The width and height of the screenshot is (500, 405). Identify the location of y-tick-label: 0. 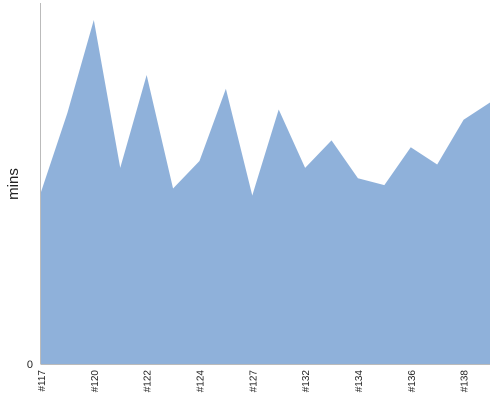
(30, 365).